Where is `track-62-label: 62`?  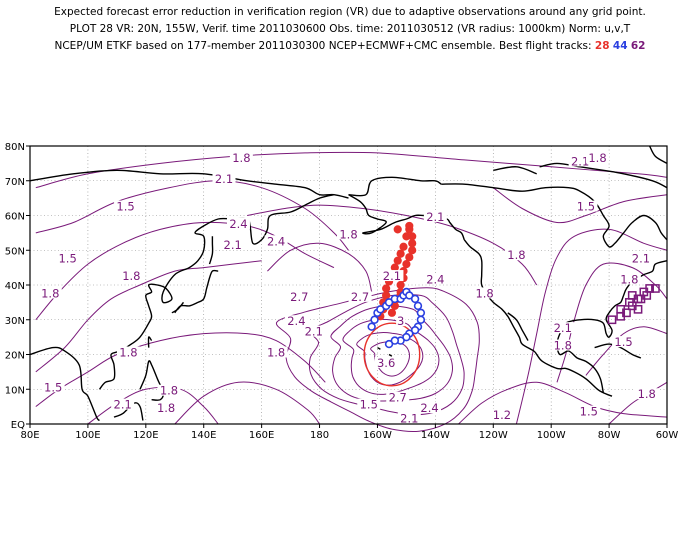
track-62-label: 62 is located at coordinates (638, 46).